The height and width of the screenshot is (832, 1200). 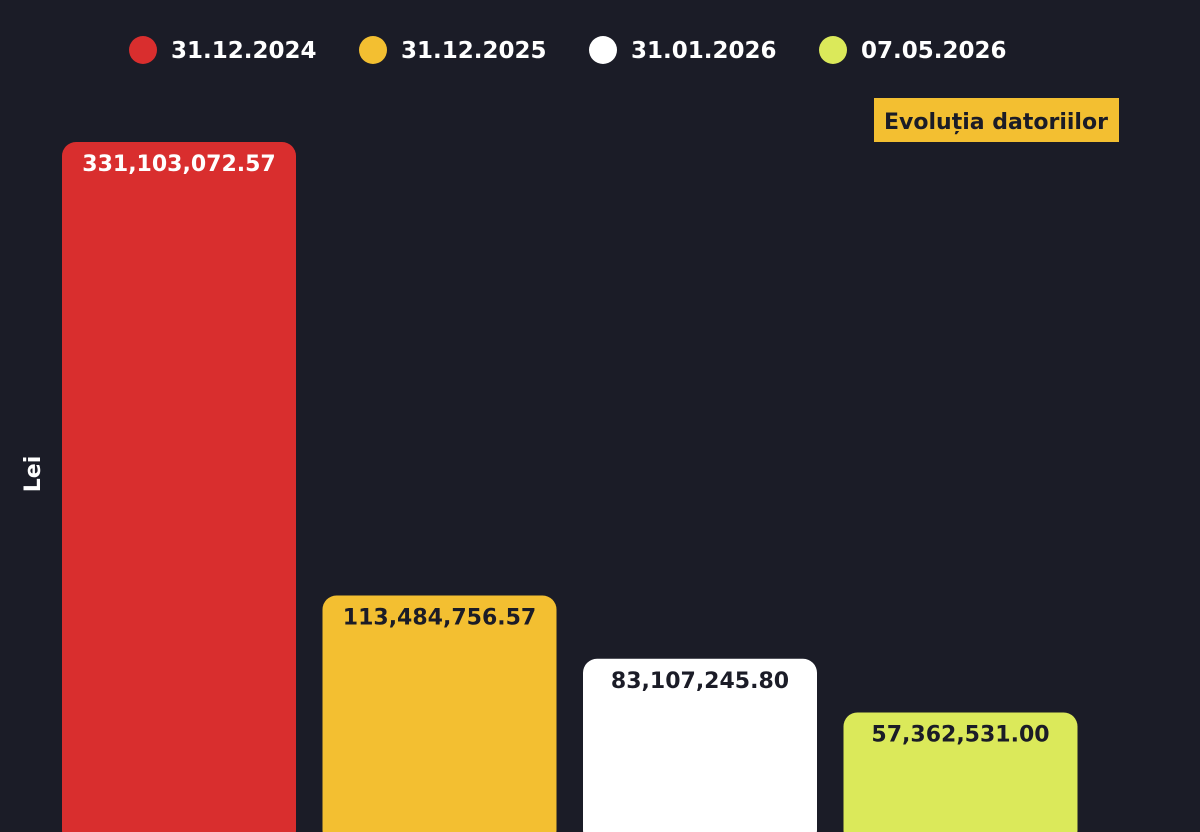 I want to click on title-badge-background, so click(x=996, y=120).